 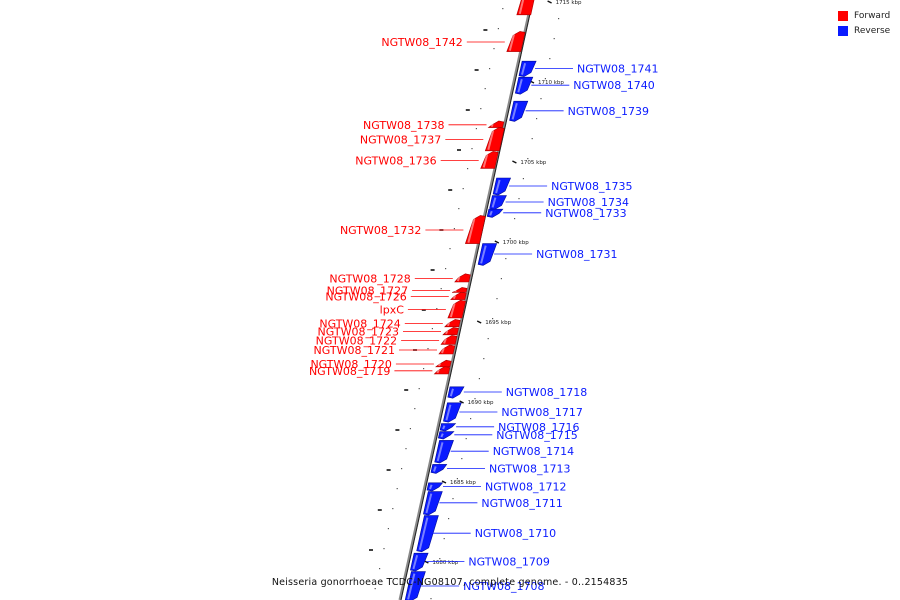 I want to click on gene-label: NGTW08_1740, so click(x=613, y=85).